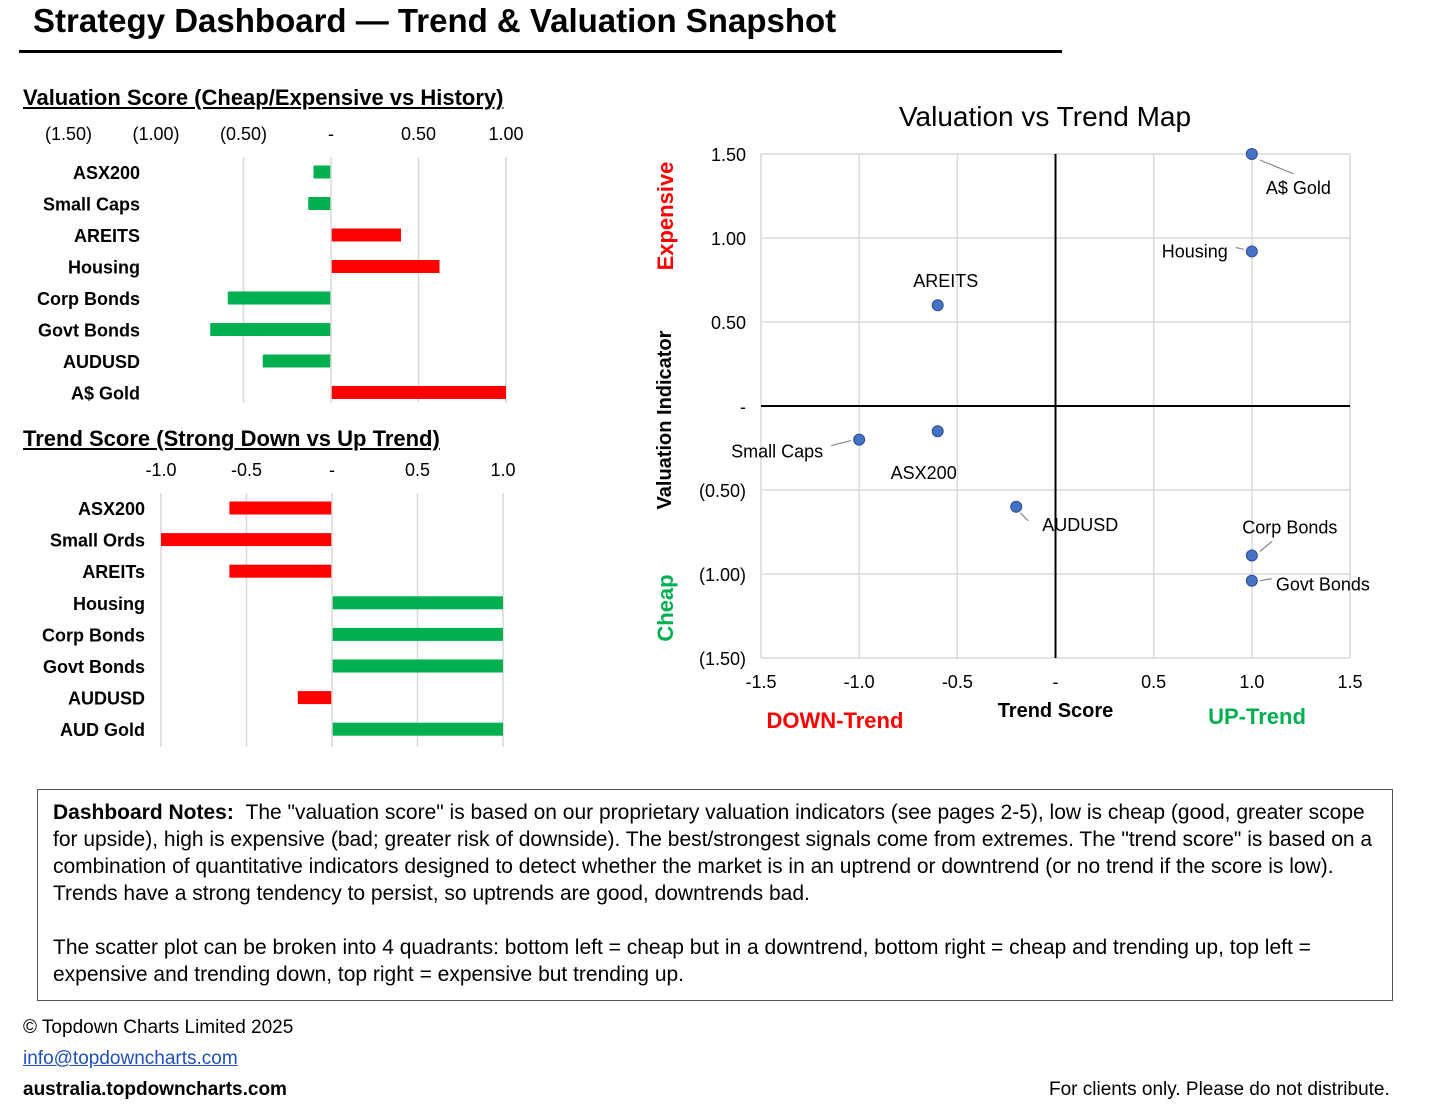 This screenshot has height=1109, width=1456. What do you see at coordinates (722, 491) in the screenshot?
I see `y-tick-label: (0.50)` at bounding box center [722, 491].